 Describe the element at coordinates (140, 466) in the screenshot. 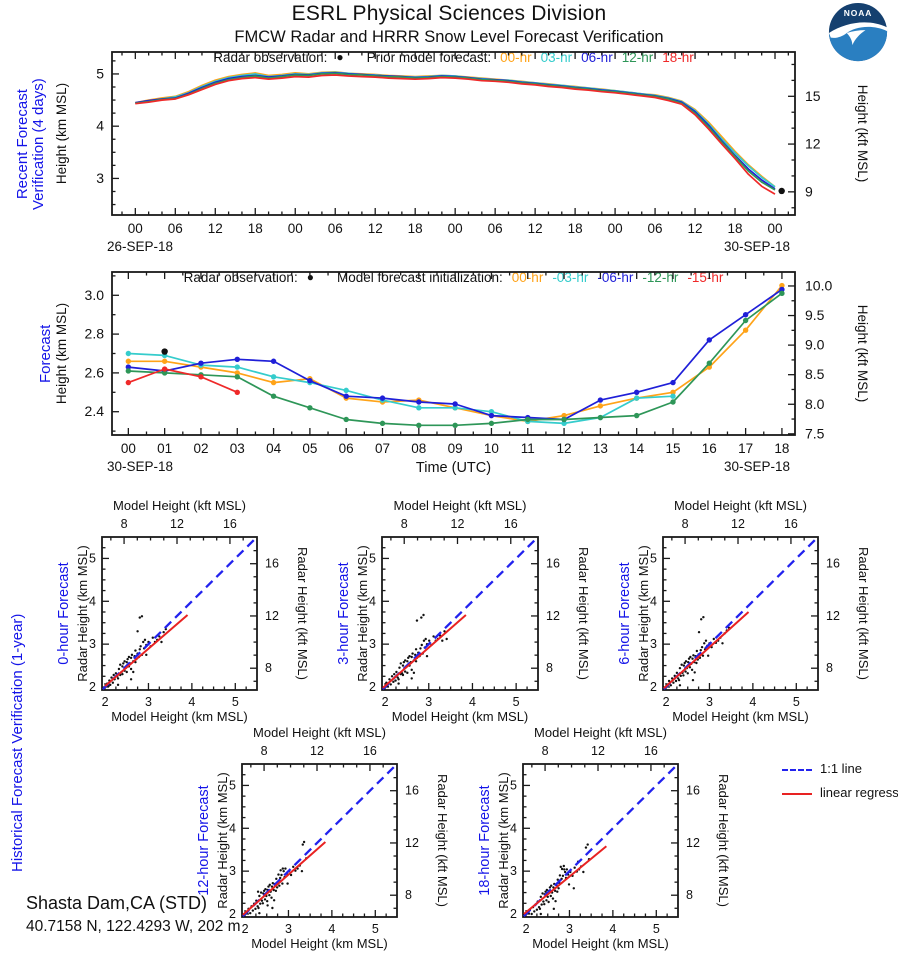

I see `svg-text: 30-SEP-18` at that location.